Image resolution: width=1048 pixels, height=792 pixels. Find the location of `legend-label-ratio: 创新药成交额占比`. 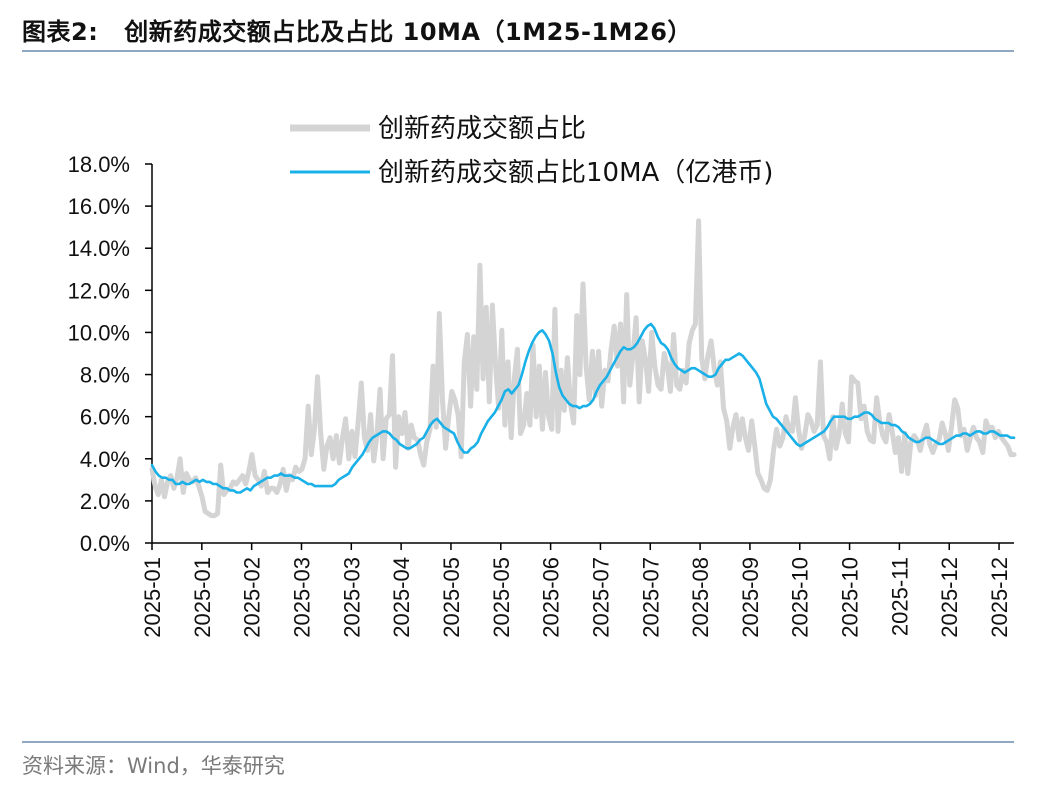

legend-label-ratio: 创新药成交额占比 is located at coordinates (482, 129).